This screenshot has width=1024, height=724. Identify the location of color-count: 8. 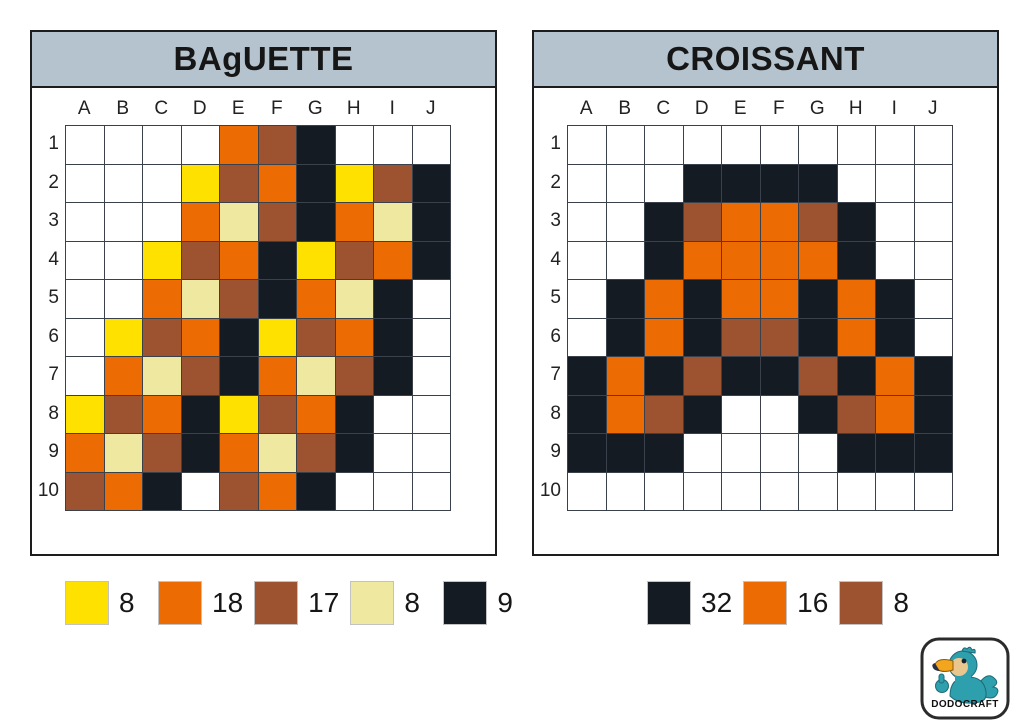
(127, 602).